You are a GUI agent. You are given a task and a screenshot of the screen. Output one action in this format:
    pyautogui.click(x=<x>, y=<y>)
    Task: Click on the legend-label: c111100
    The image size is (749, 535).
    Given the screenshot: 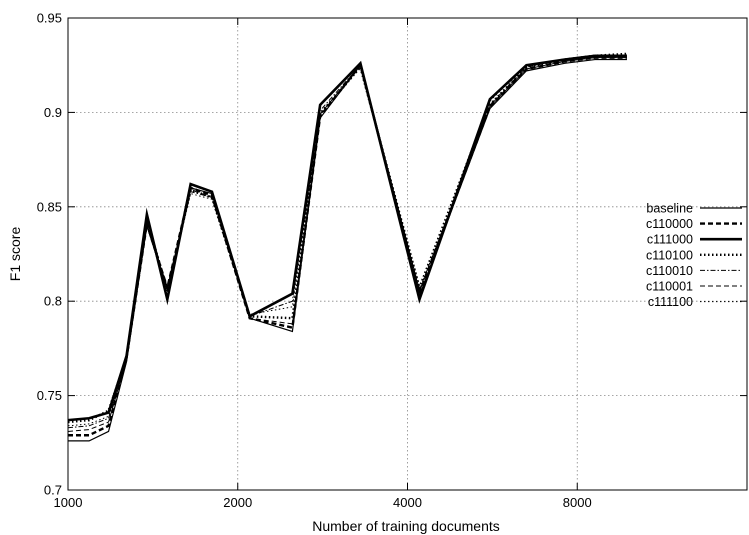 What is the action you would take?
    pyautogui.click(x=670, y=302)
    